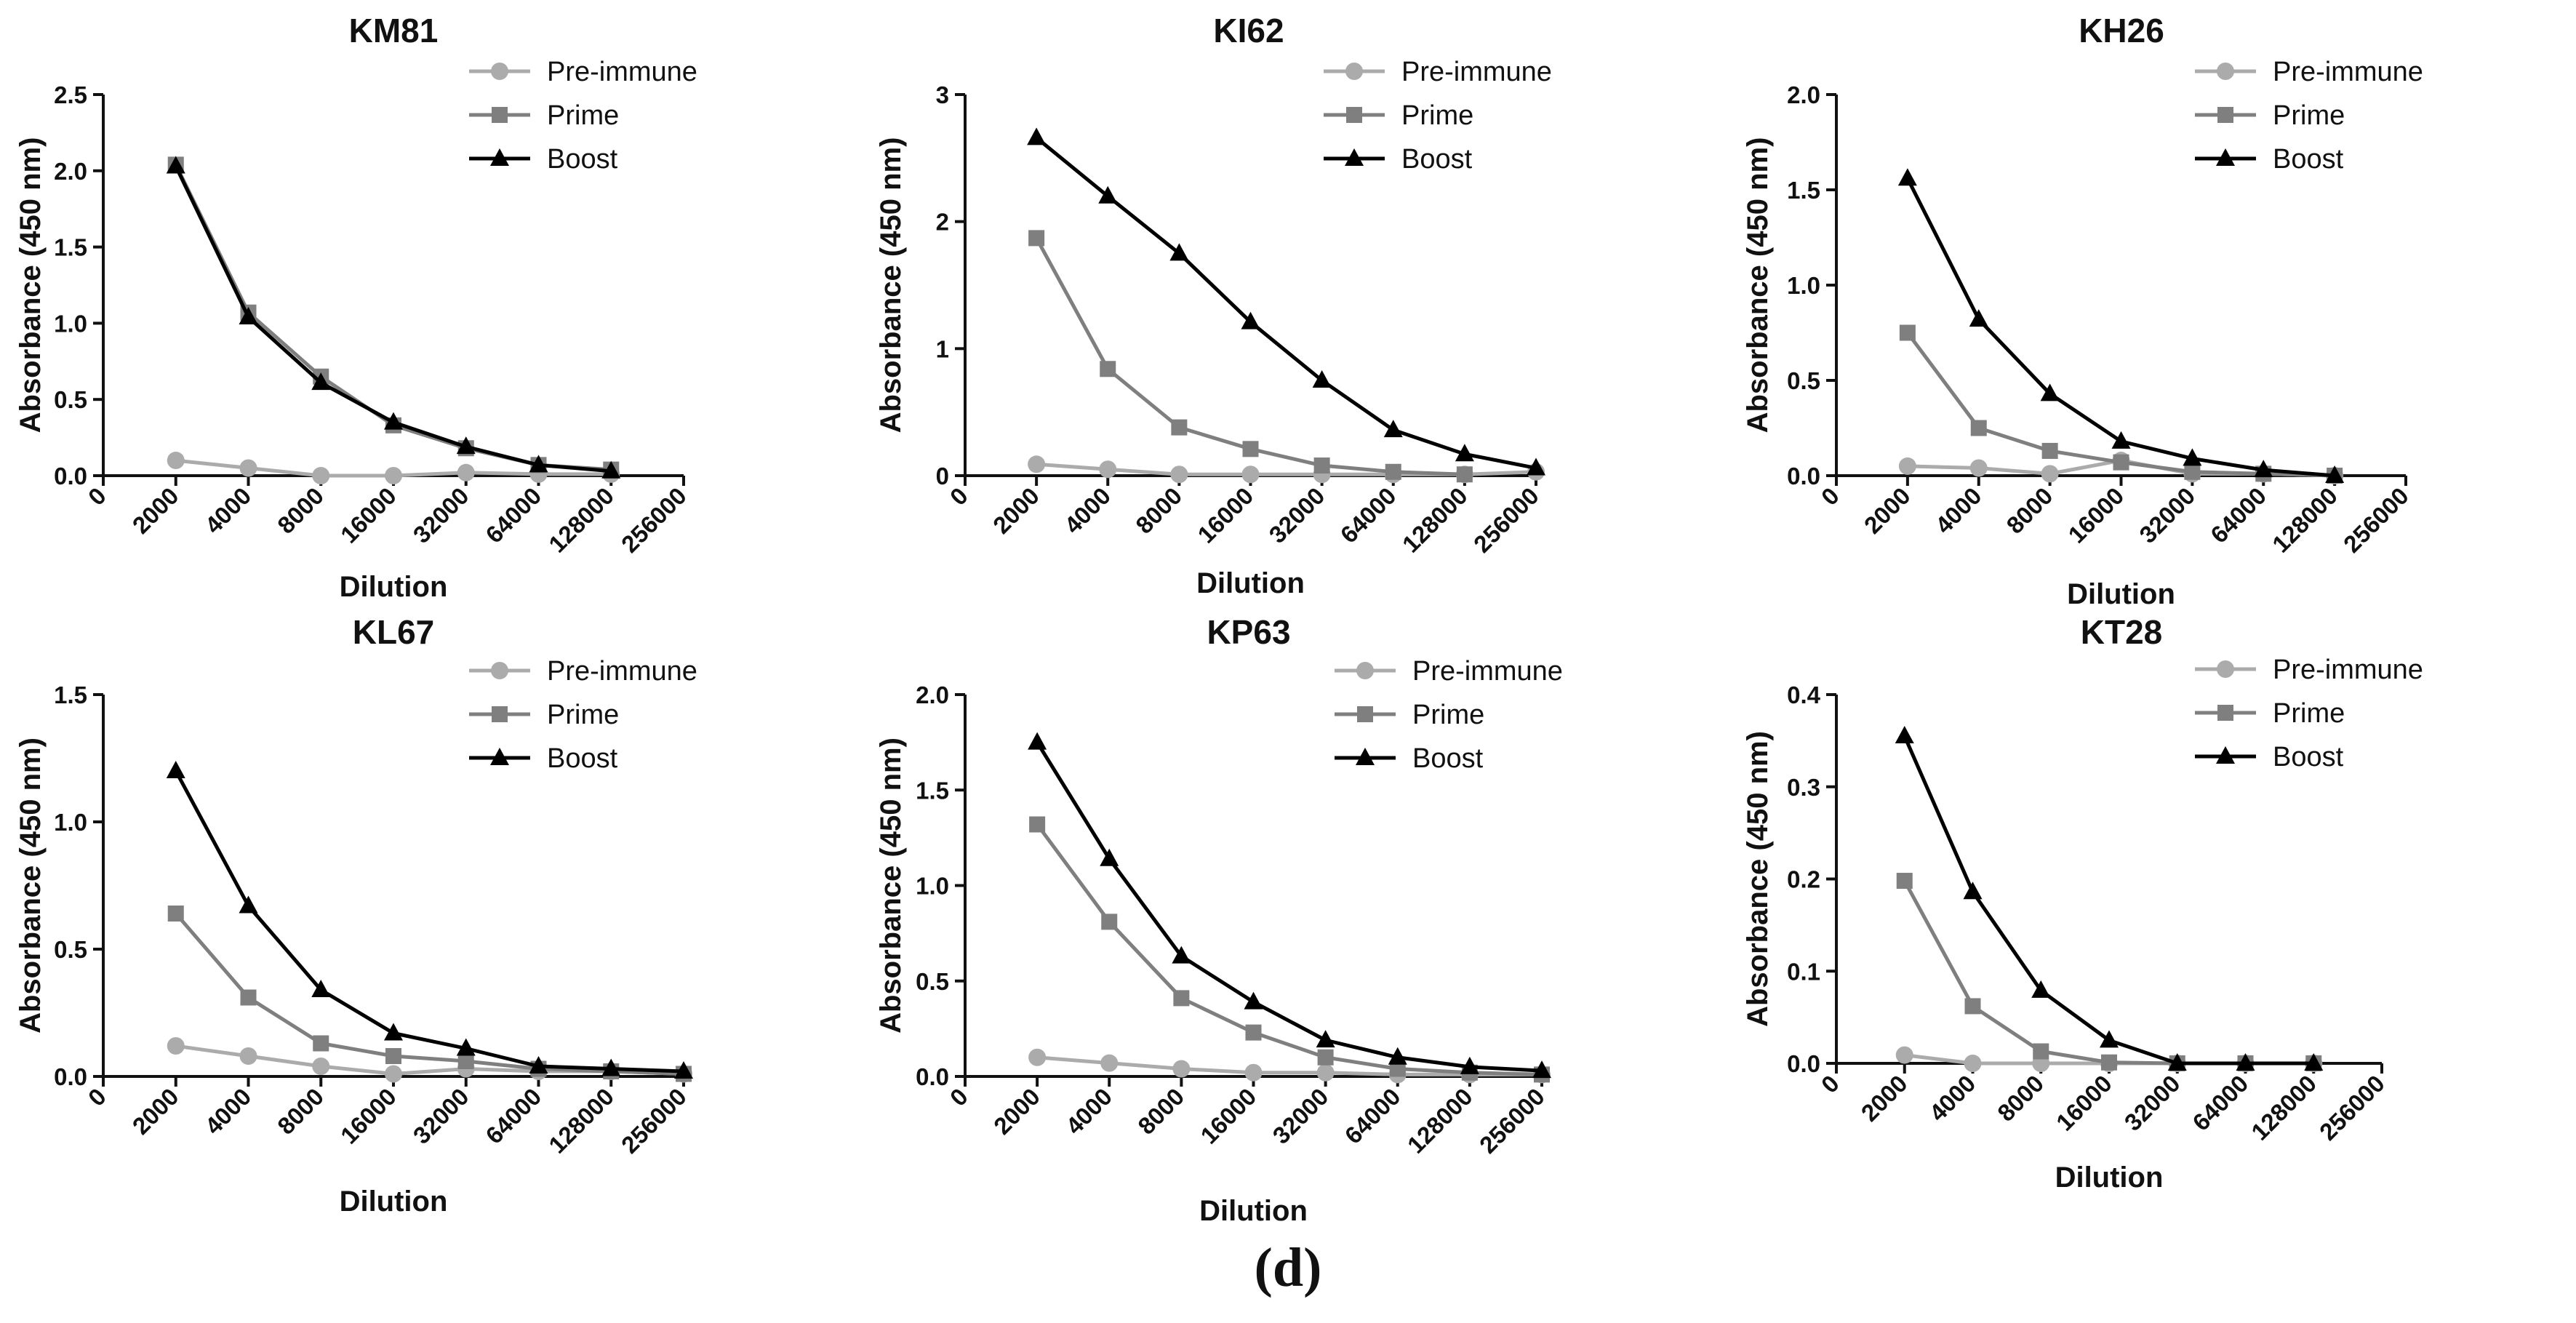 Image resolution: width=2576 pixels, height=1323 pixels. I want to click on chart-title: KT28, so click(2121, 632).